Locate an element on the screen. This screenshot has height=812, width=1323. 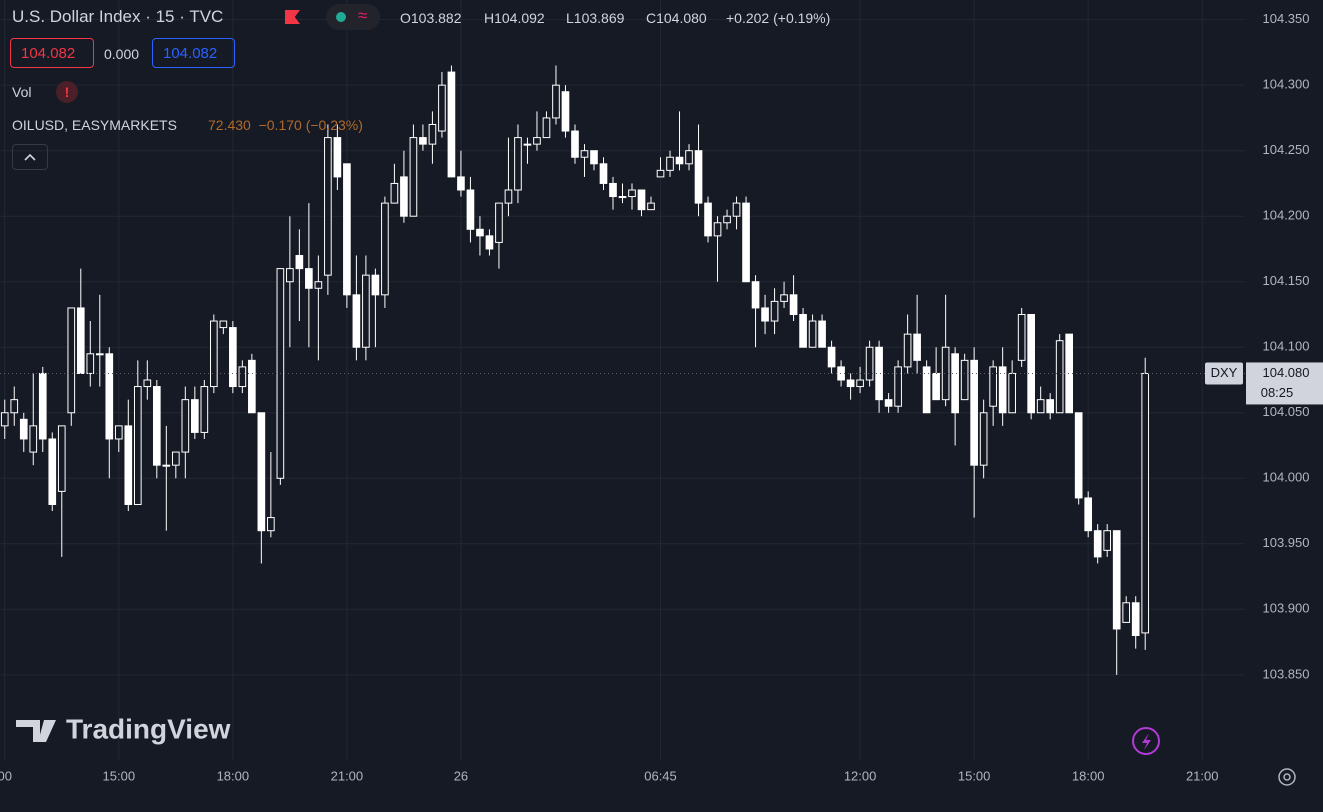
alert-icon is located at coordinates (1146, 741).